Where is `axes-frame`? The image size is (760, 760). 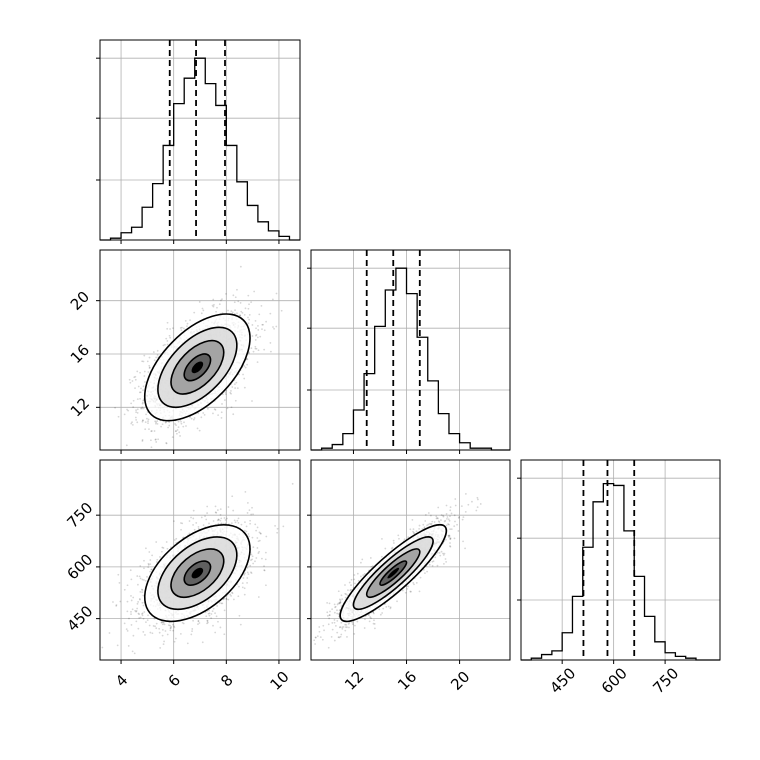
axes-frame is located at coordinates (410, 350).